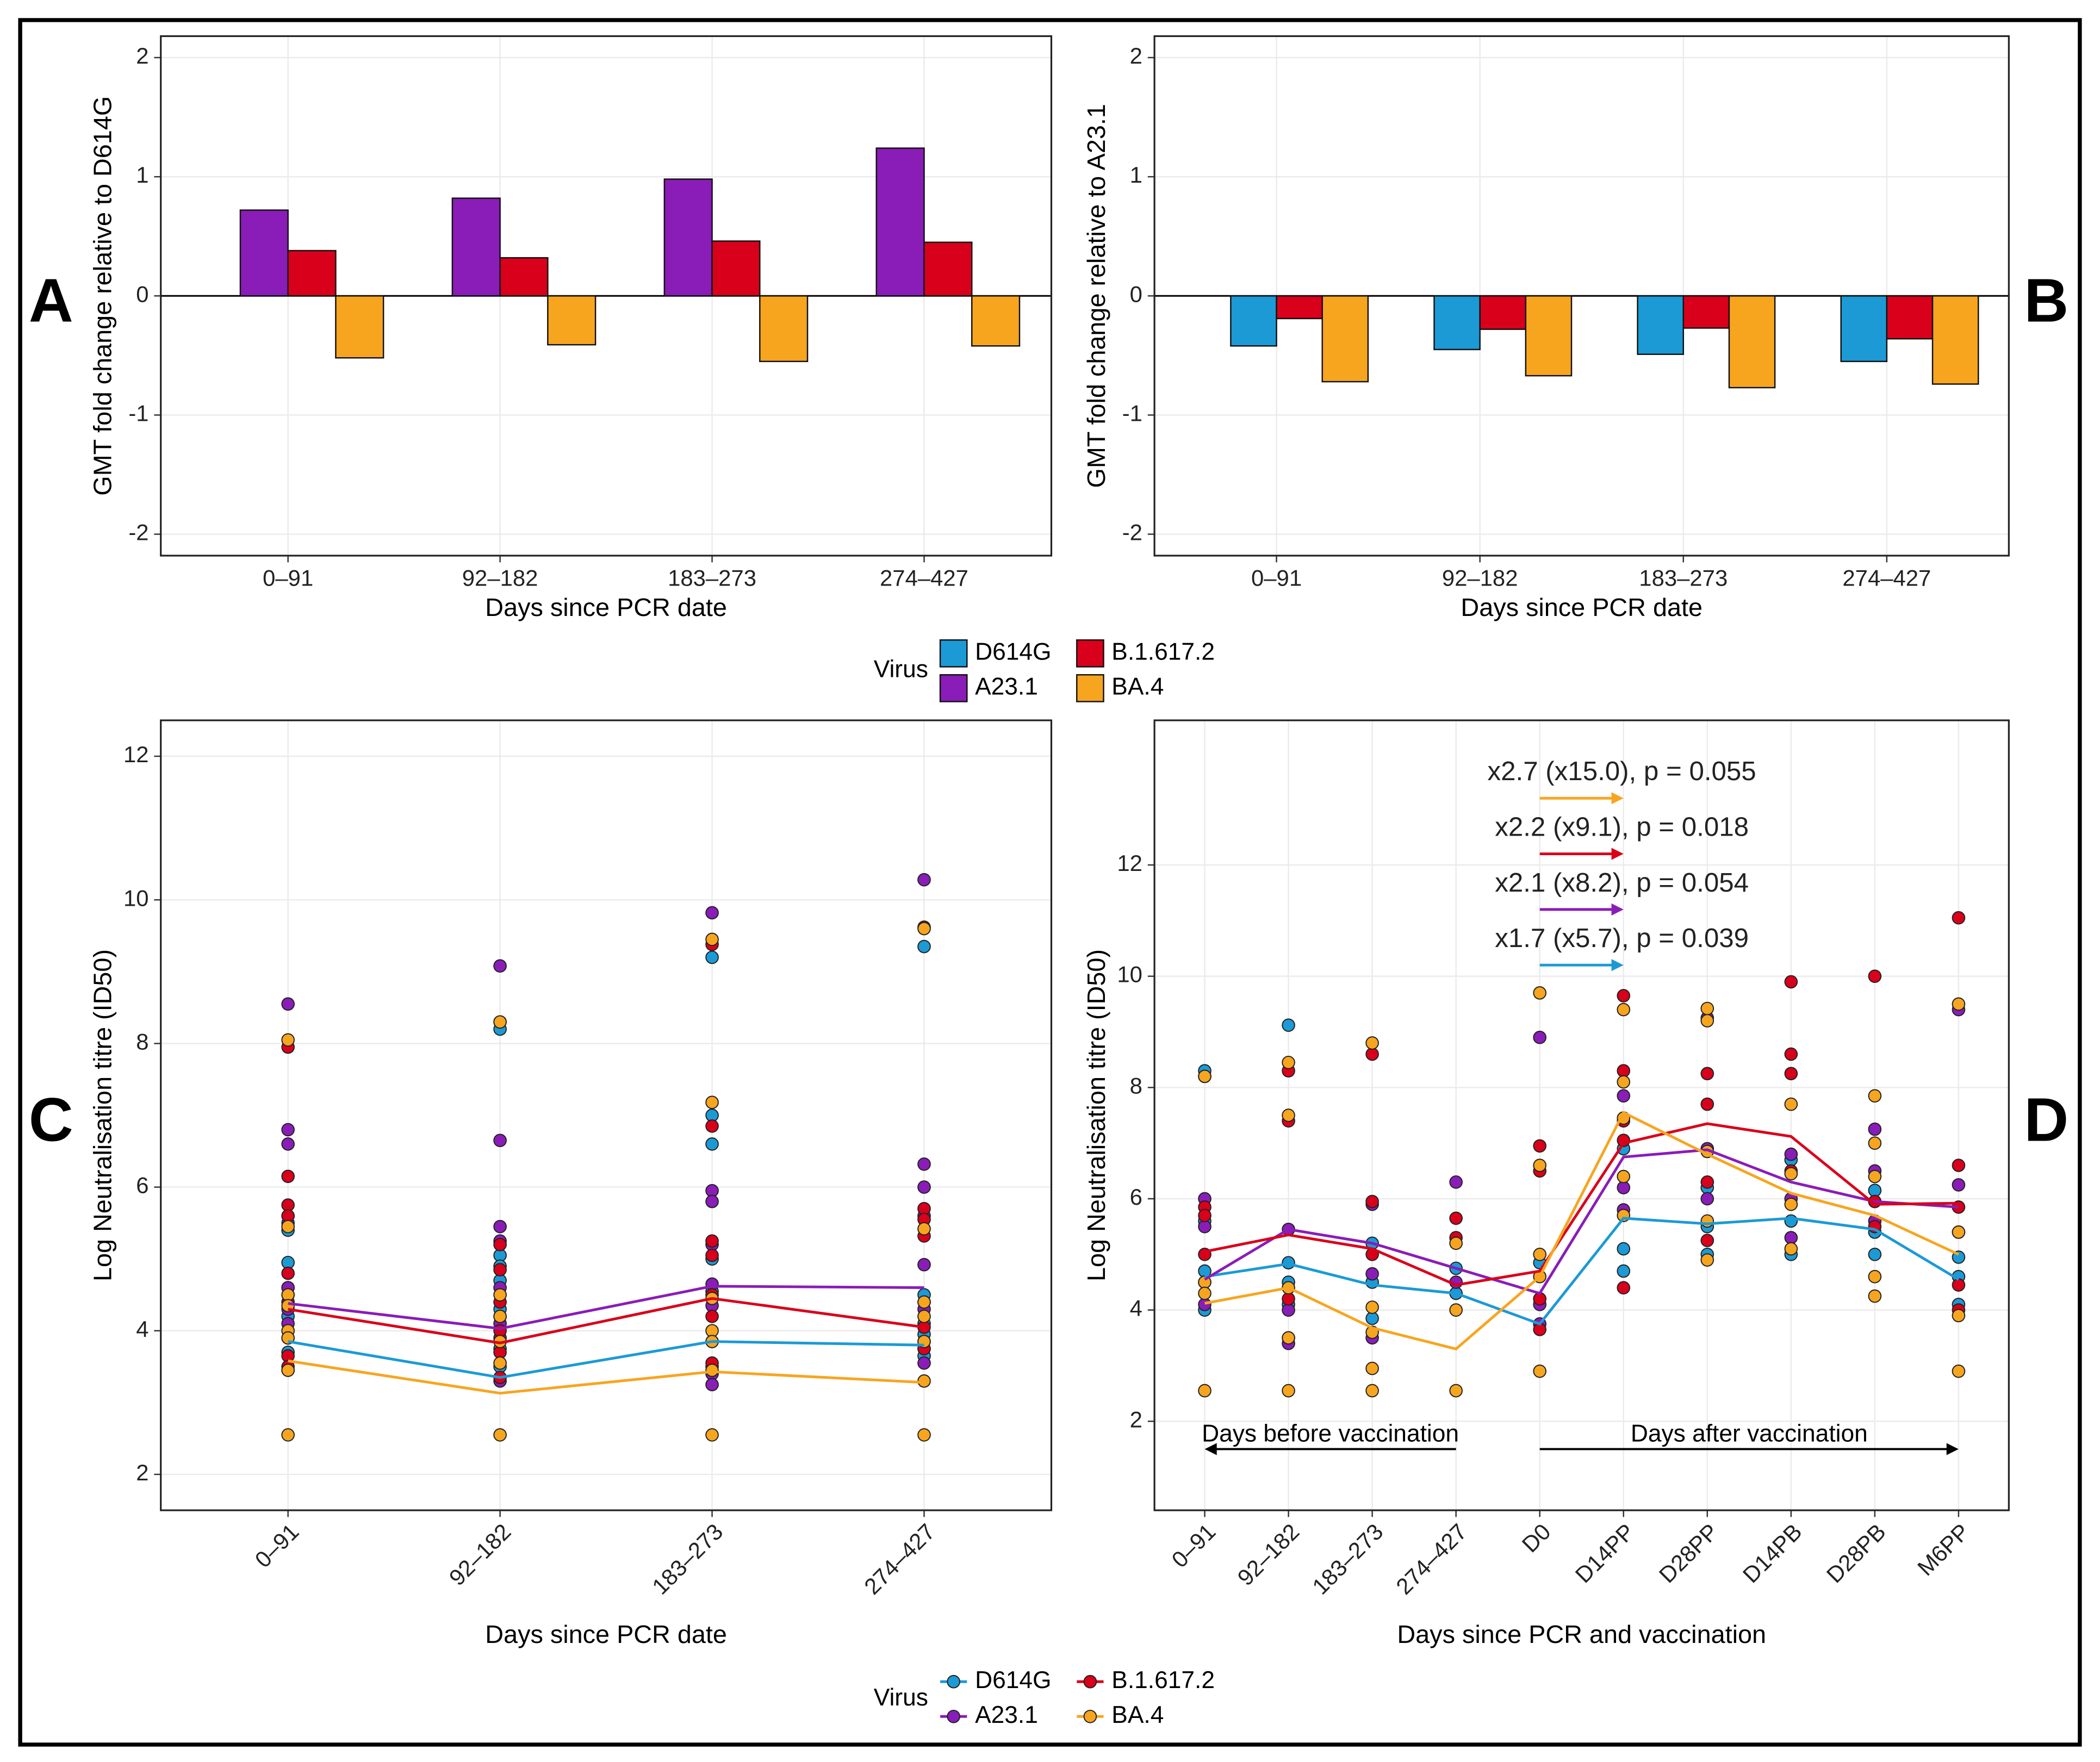  Describe the element at coordinates (1132, 532) in the screenshot. I see `y-tick-label: -2` at that location.